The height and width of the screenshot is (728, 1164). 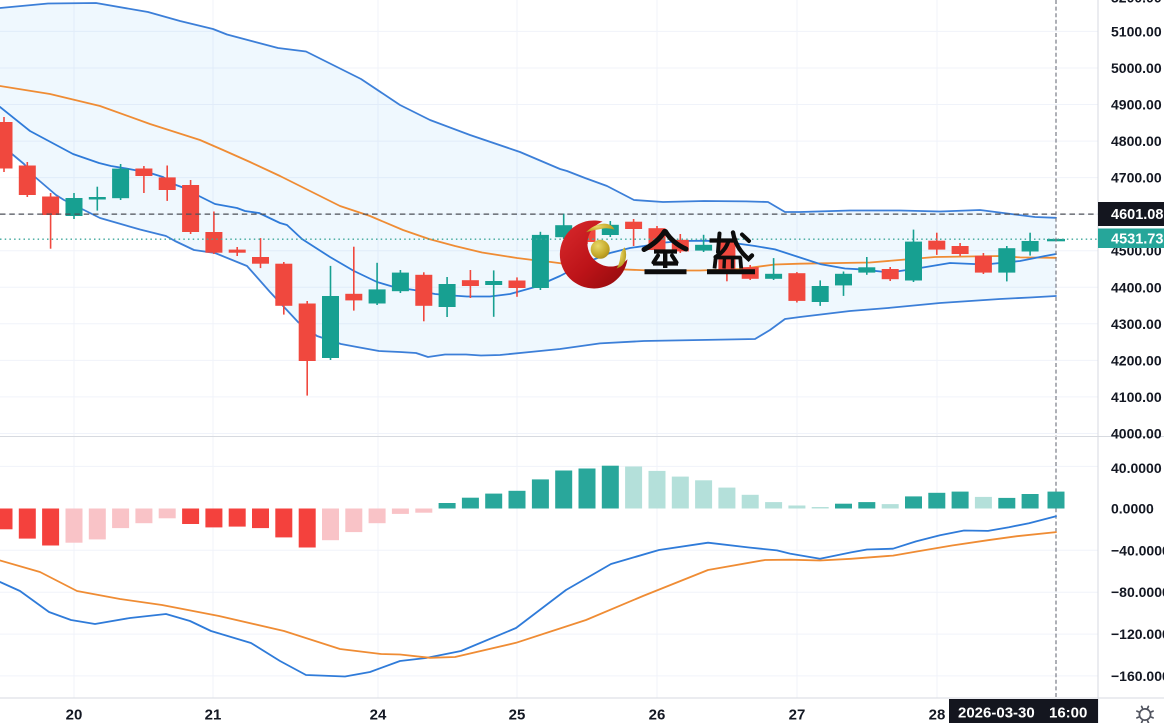 I want to click on svg-text: 4900.00, so click(x=1136, y=105).